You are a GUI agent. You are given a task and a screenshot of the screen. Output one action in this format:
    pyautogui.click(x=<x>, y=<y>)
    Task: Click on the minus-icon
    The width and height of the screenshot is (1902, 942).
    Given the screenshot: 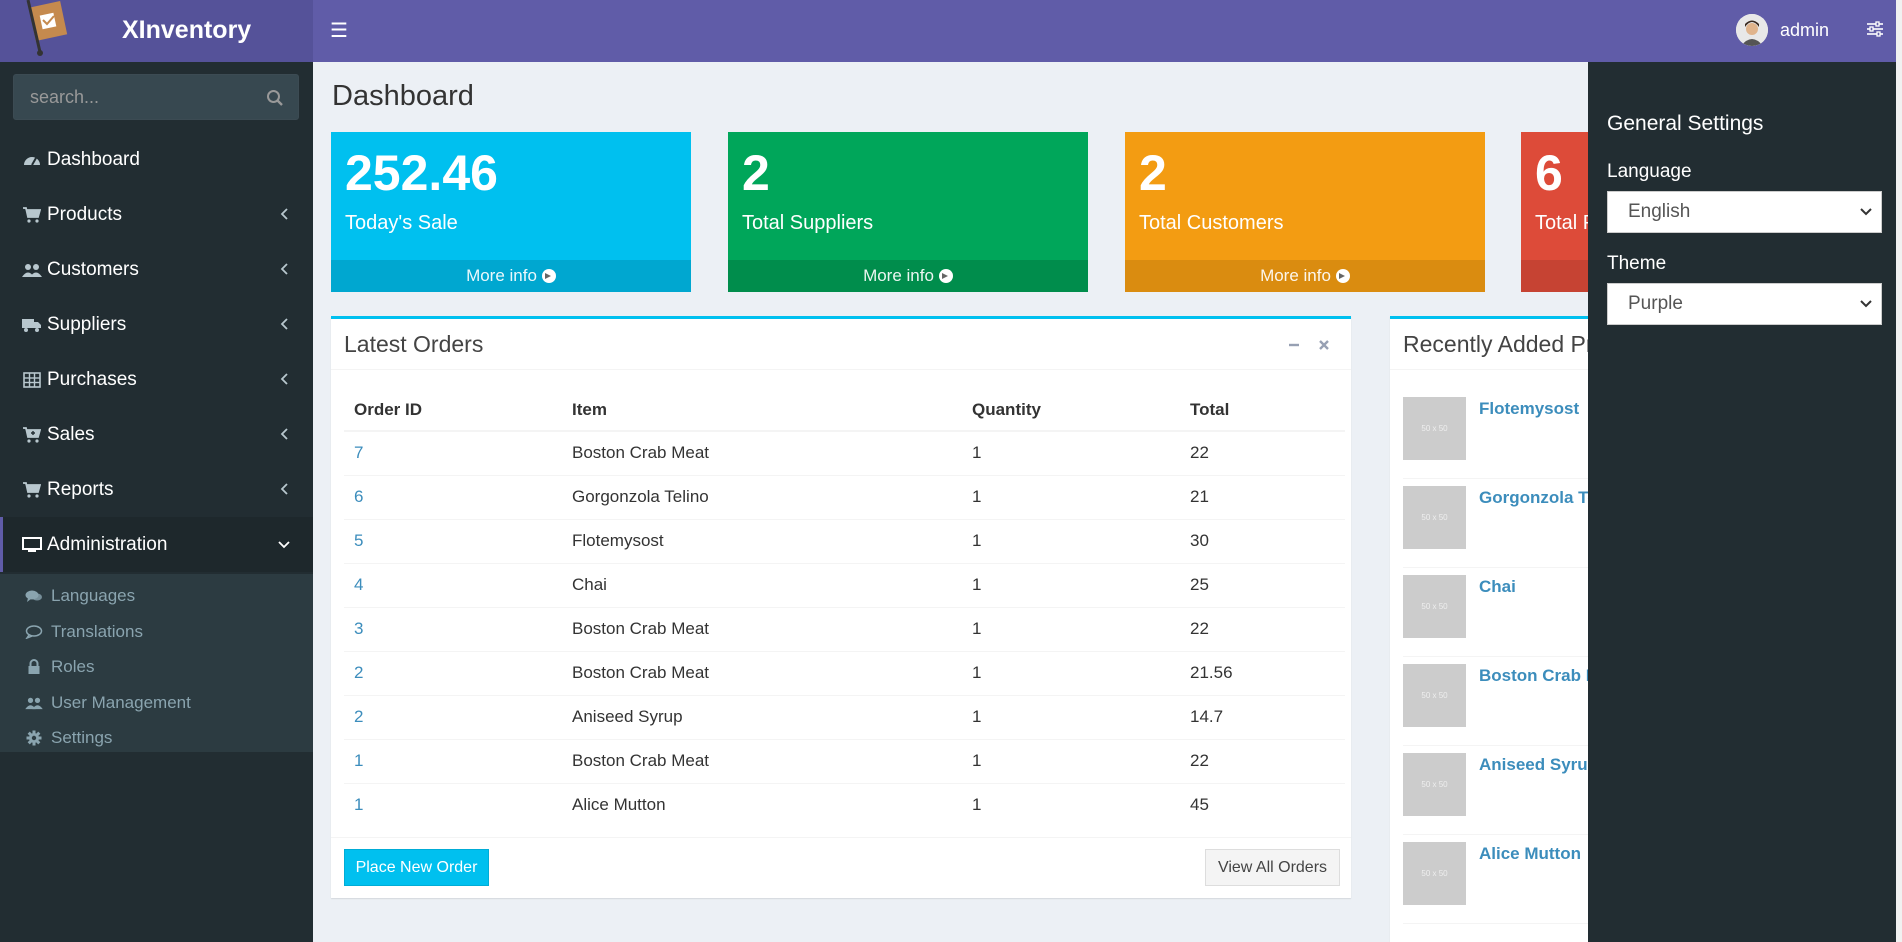 What is the action you would take?
    pyautogui.click(x=1294, y=345)
    